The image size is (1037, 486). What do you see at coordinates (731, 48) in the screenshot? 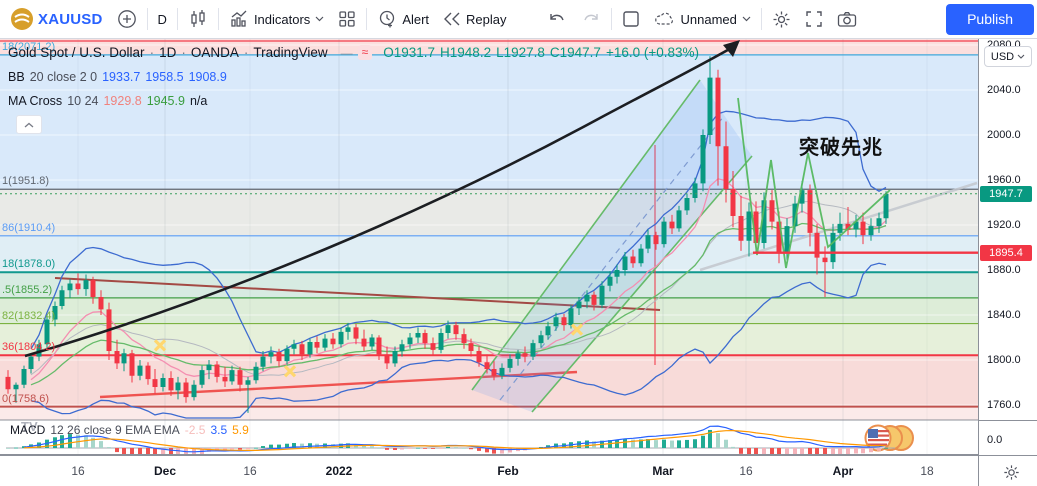
I see `black-arrow-head` at bounding box center [731, 48].